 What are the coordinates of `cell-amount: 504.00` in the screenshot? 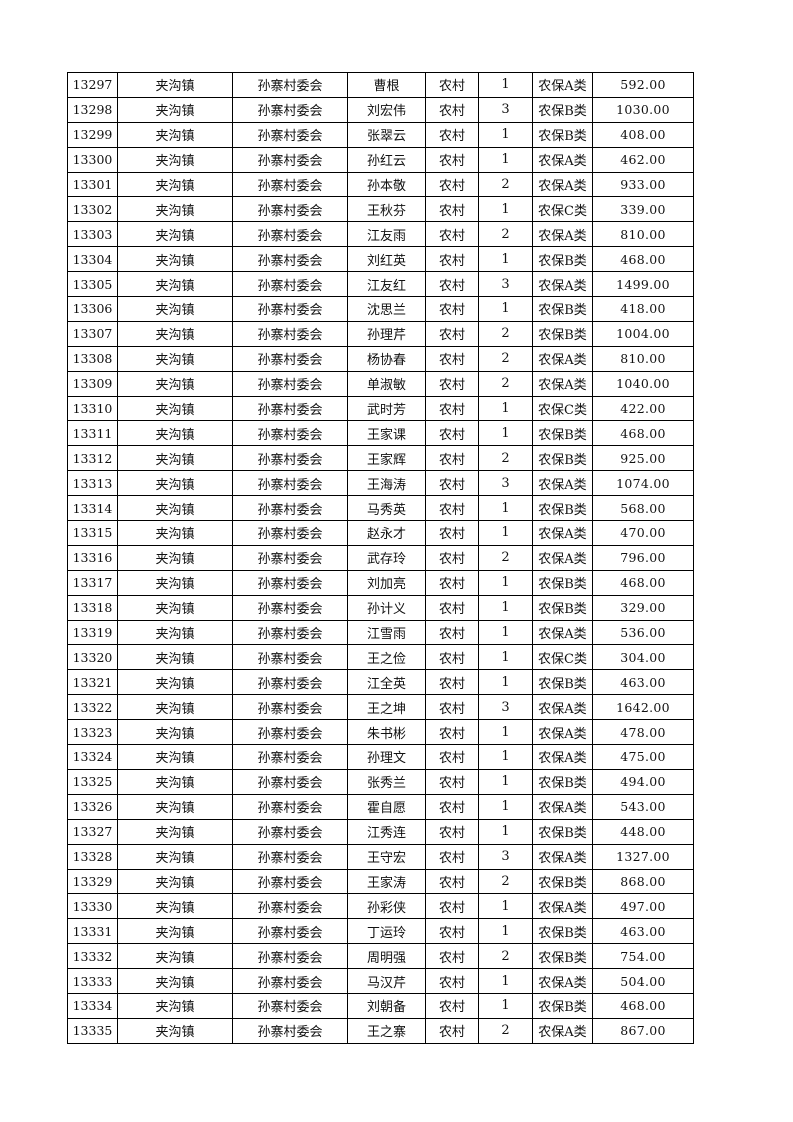 It's located at (643, 981).